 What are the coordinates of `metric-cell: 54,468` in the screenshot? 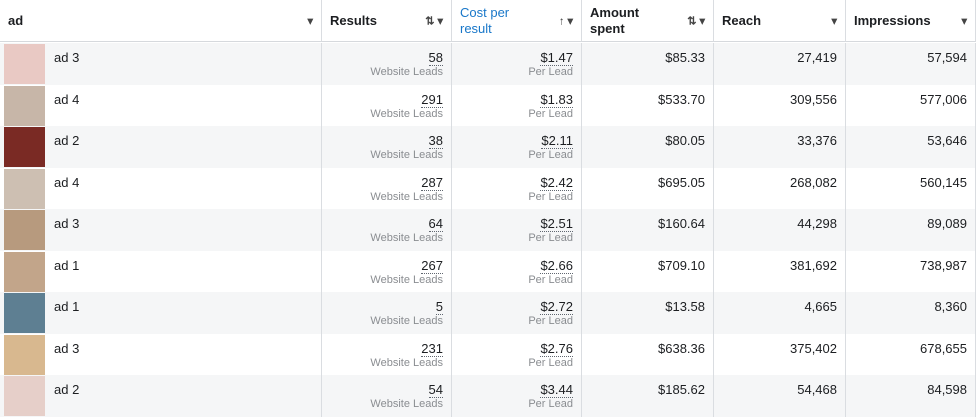 It's located at (780, 396).